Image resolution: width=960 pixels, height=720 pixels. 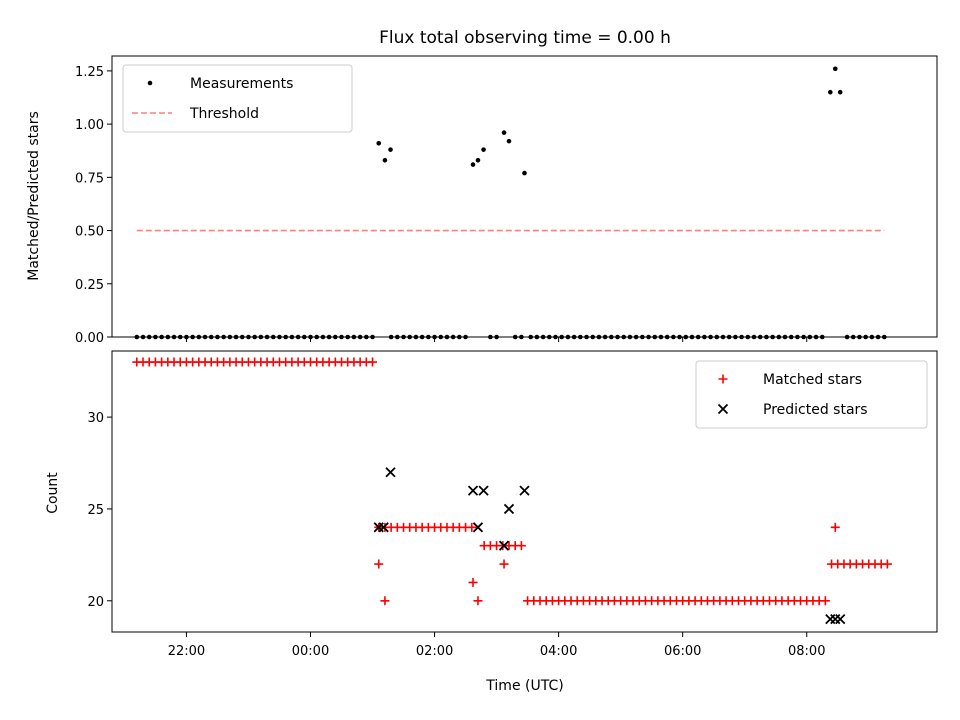 What do you see at coordinates (95, 418) in the screenshot?
I see `y-tick-label: 30` at bounding box center [95, 418].